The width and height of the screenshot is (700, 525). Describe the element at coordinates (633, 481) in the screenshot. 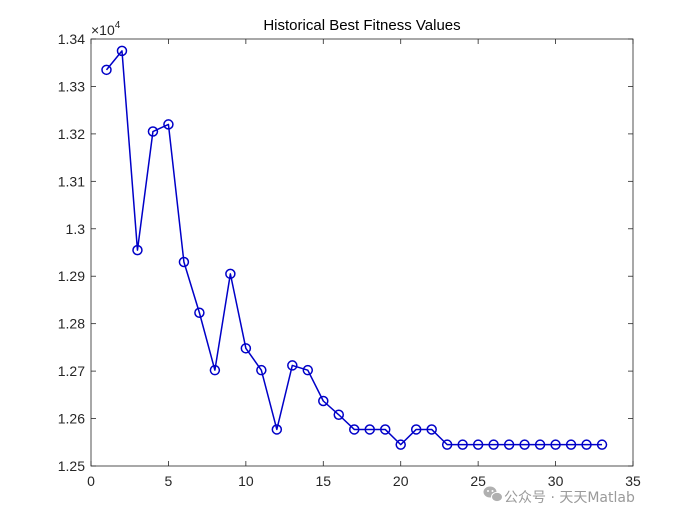

I see `x-tick-label: 35` at that location.